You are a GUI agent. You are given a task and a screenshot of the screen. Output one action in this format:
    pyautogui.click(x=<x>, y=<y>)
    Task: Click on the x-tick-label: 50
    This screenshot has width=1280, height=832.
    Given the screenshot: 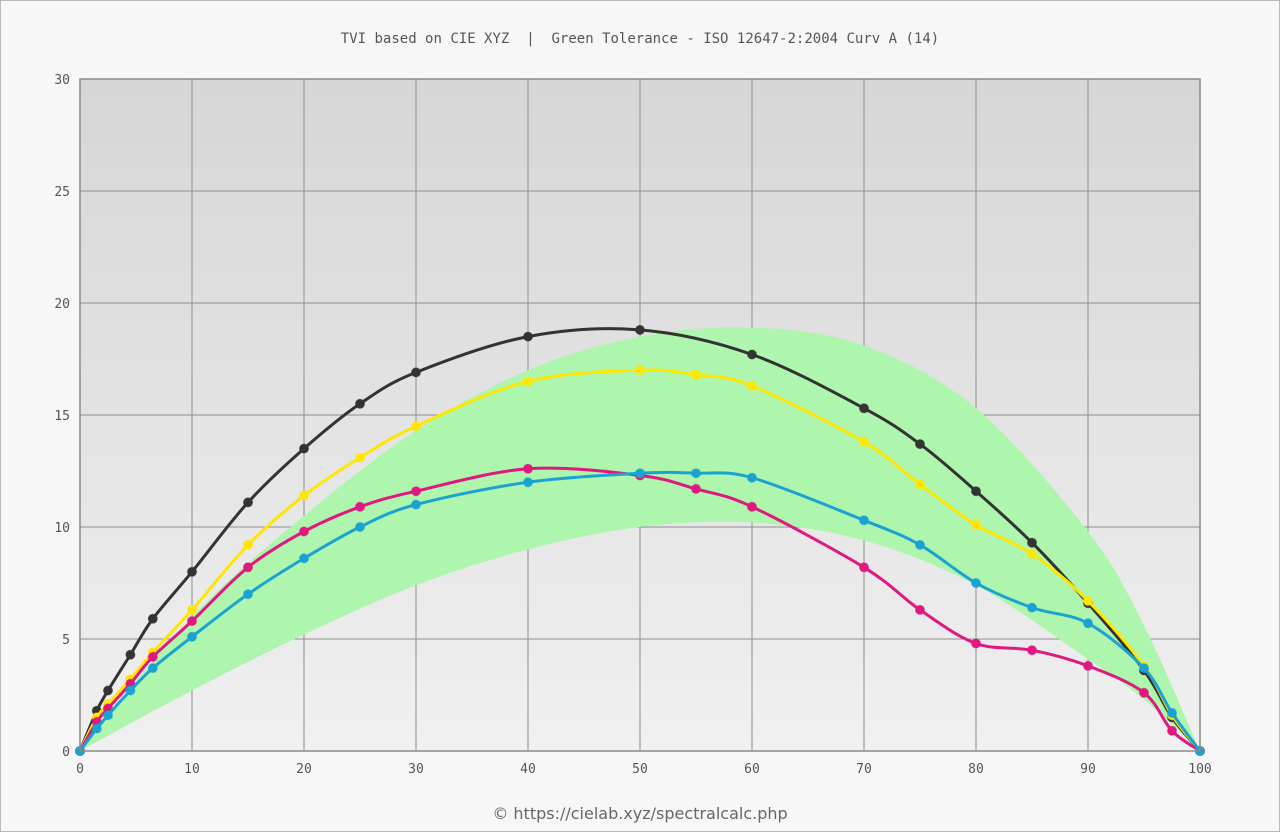 What is the action you would take?
    pyautogui.click(x=640, y=769)
    